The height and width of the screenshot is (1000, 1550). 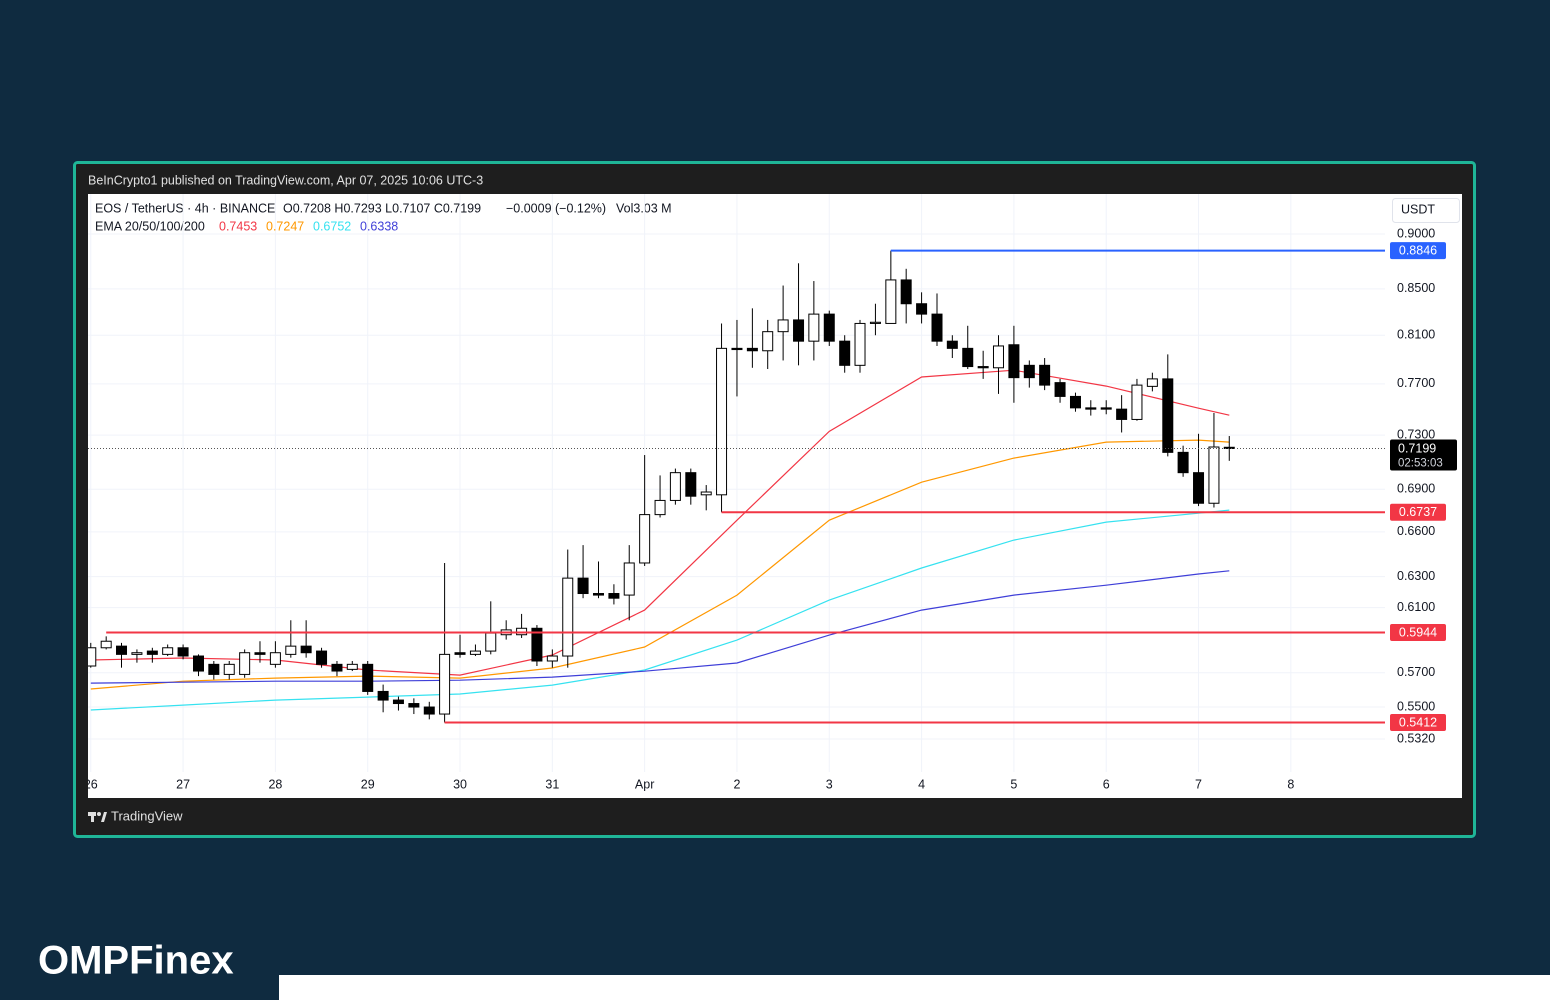 I want to click on brand-mark, so click(x=97, y=817).